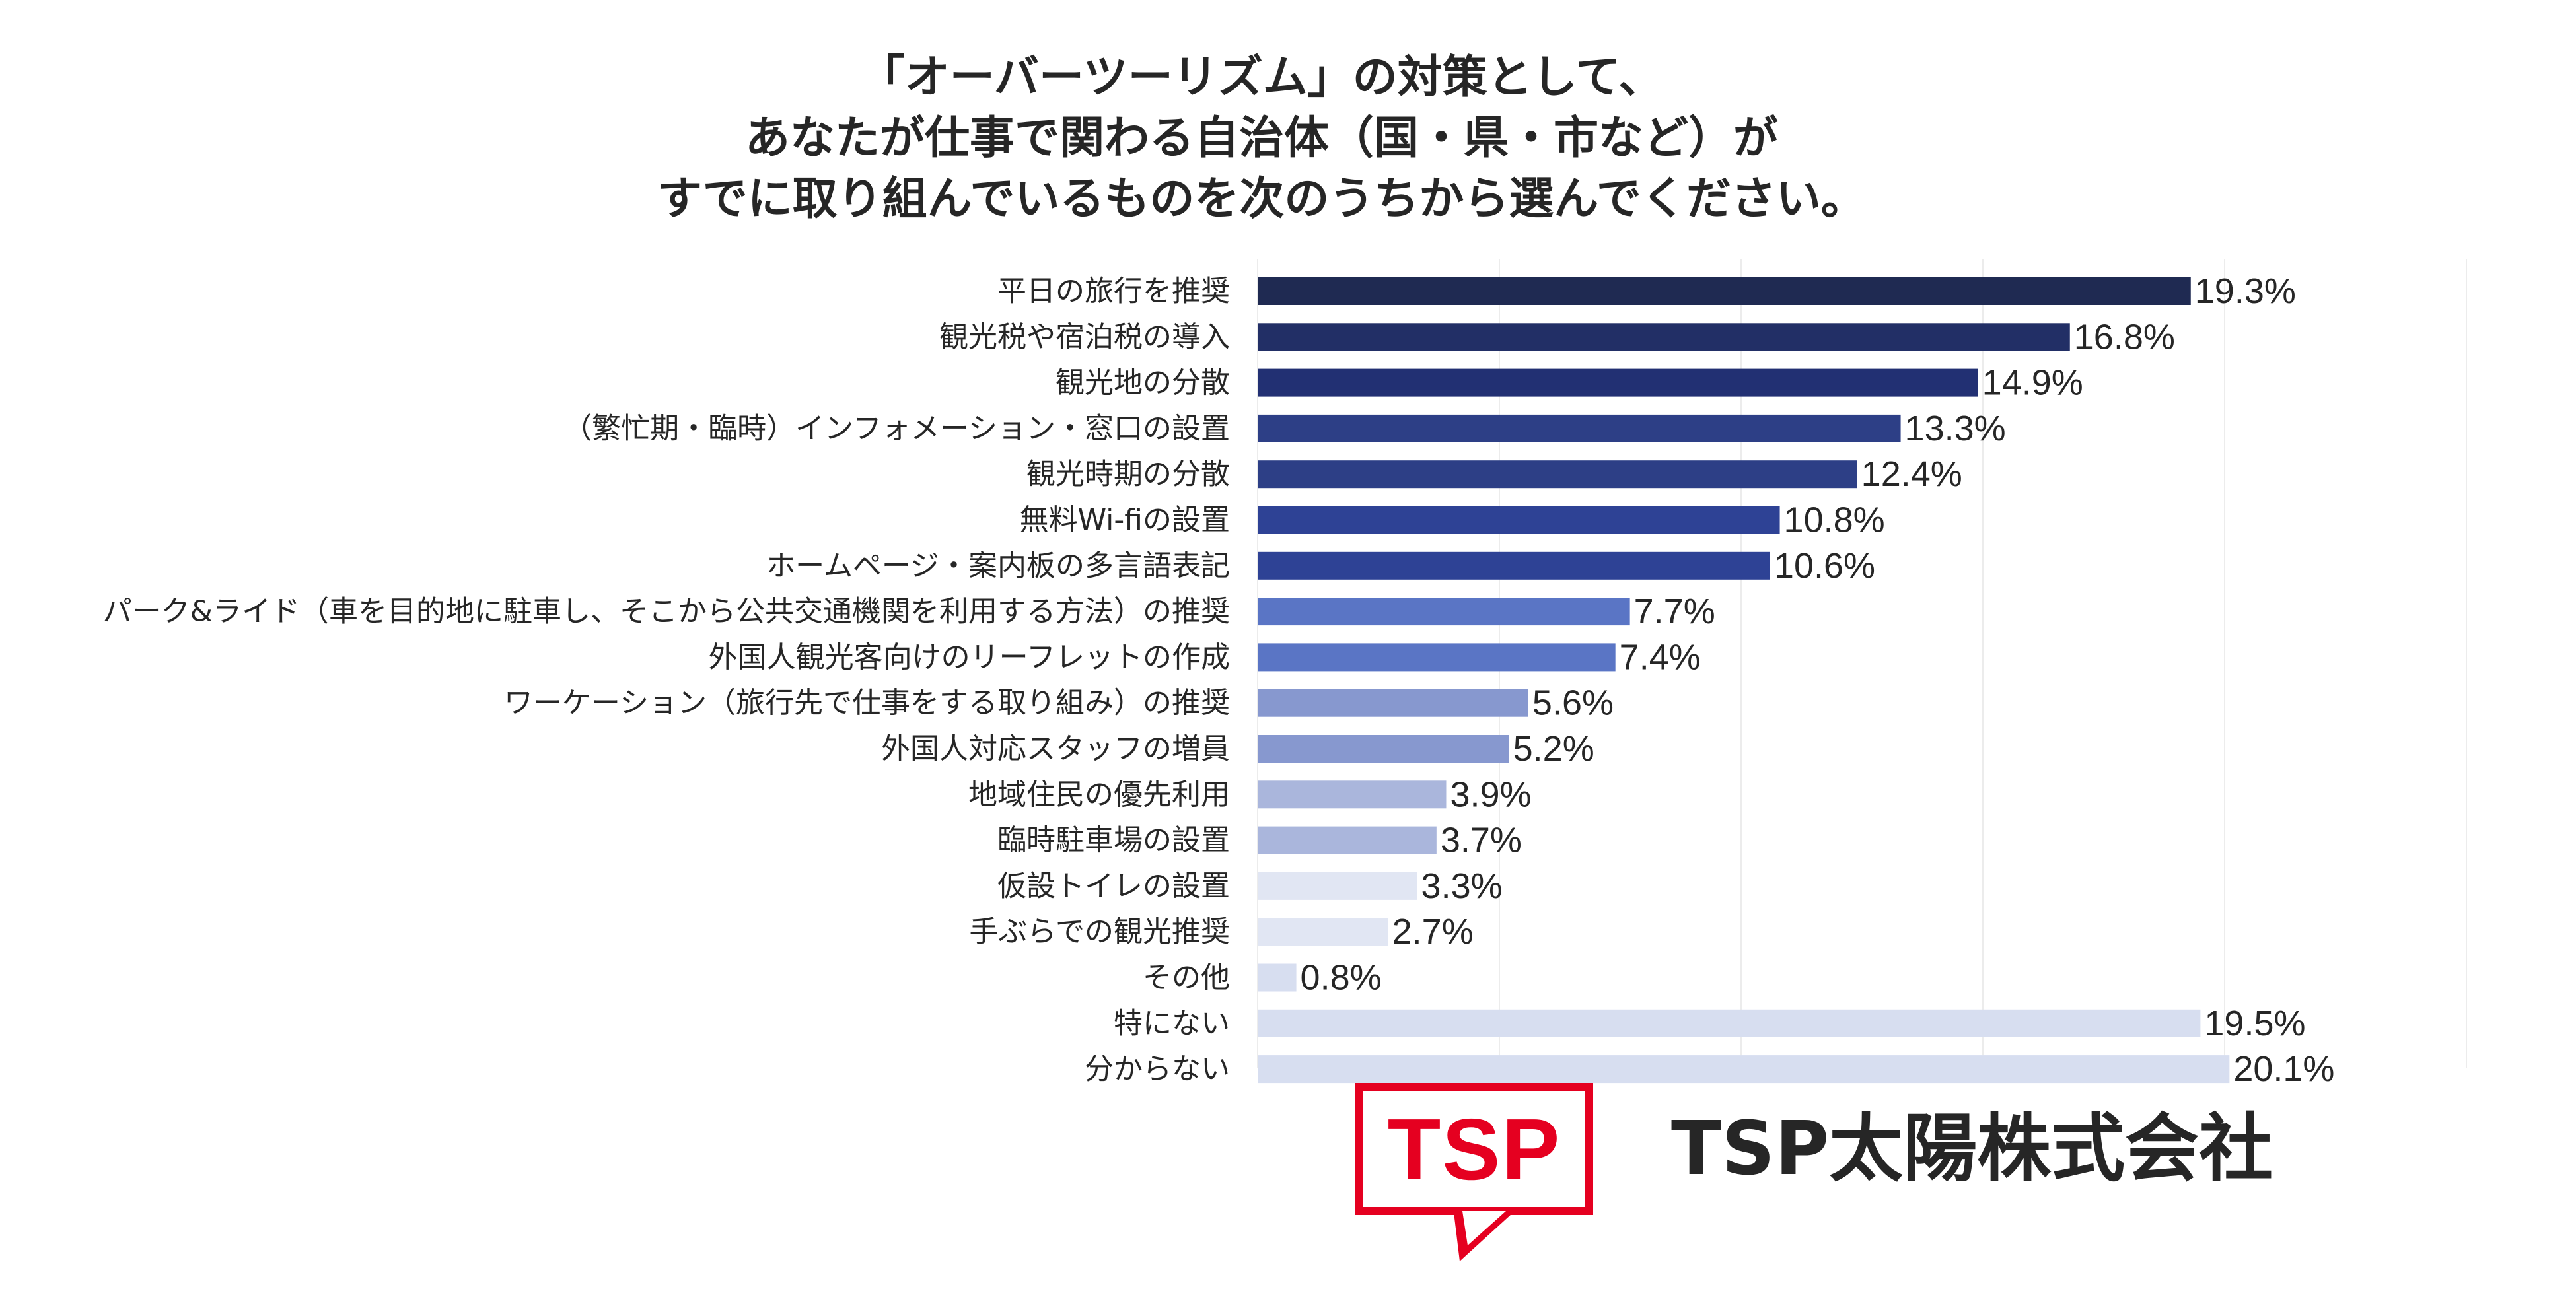 The image size is (2576, 1316). What do you see at coordinates (1128, 474) in the screenshot?
I see `category-label: 観光時期の分散` at bounding box center [1128, 474].